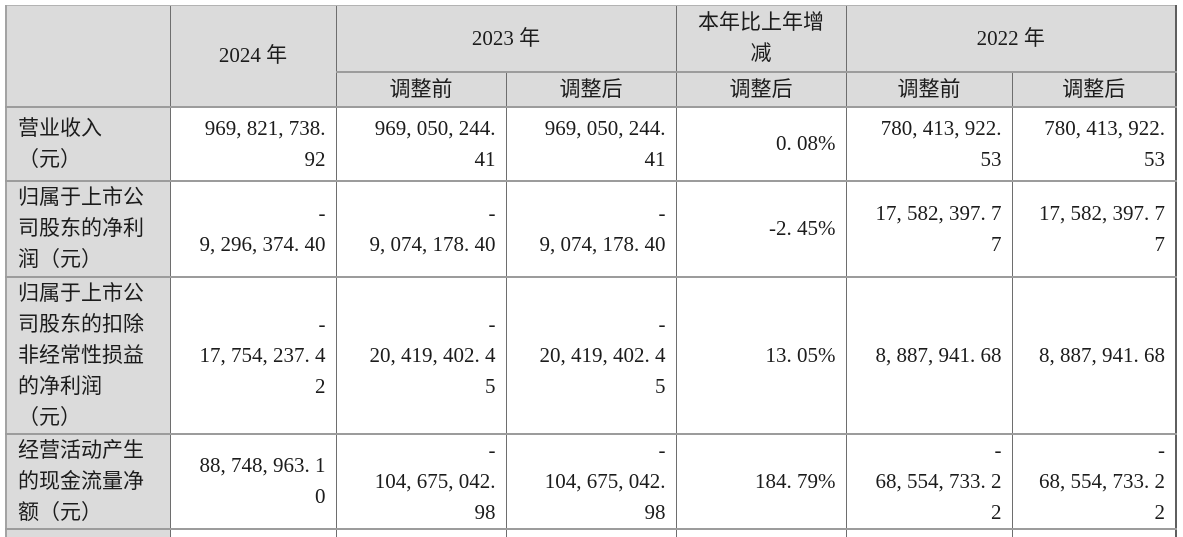  Describe the element at coordinates (87, 228) in the screenshot. I see `row-label: 归属于上市公 司股东的净利 润（元）` at that location.